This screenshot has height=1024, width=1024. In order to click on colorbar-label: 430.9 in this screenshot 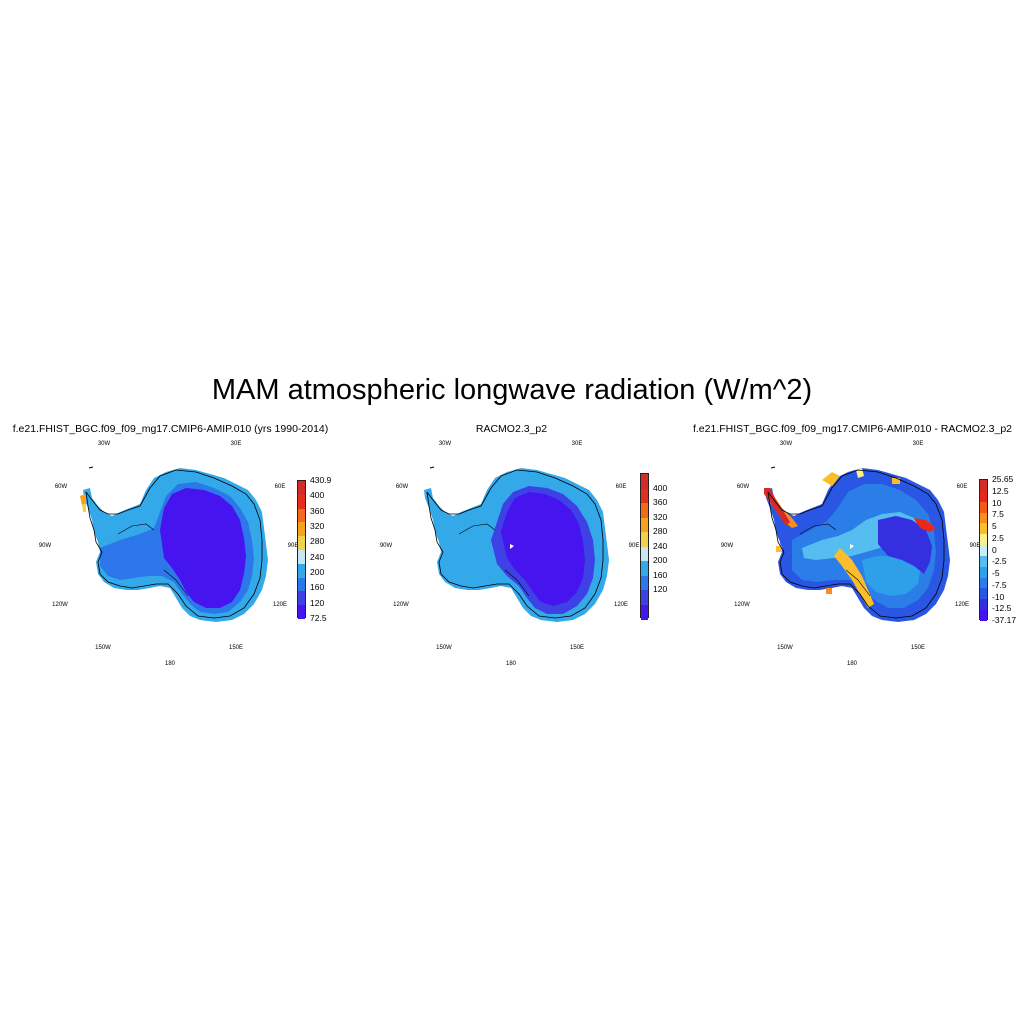, I will do `click(321, 480)`.